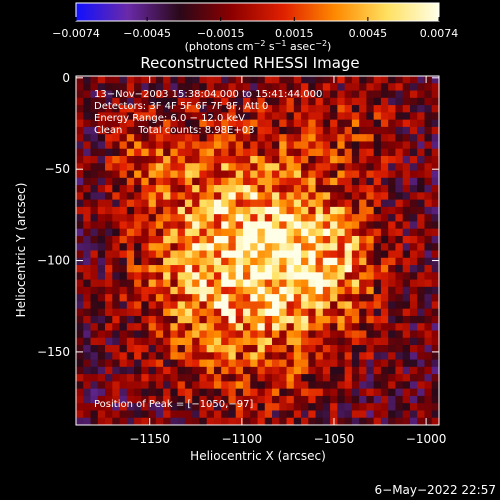 The height and width of the screenshot is (500, 500). What do you see at coordinates (242, 439) in the screenshot?
I see `x-tick-label: −1100` at bounding box center [242, 439].